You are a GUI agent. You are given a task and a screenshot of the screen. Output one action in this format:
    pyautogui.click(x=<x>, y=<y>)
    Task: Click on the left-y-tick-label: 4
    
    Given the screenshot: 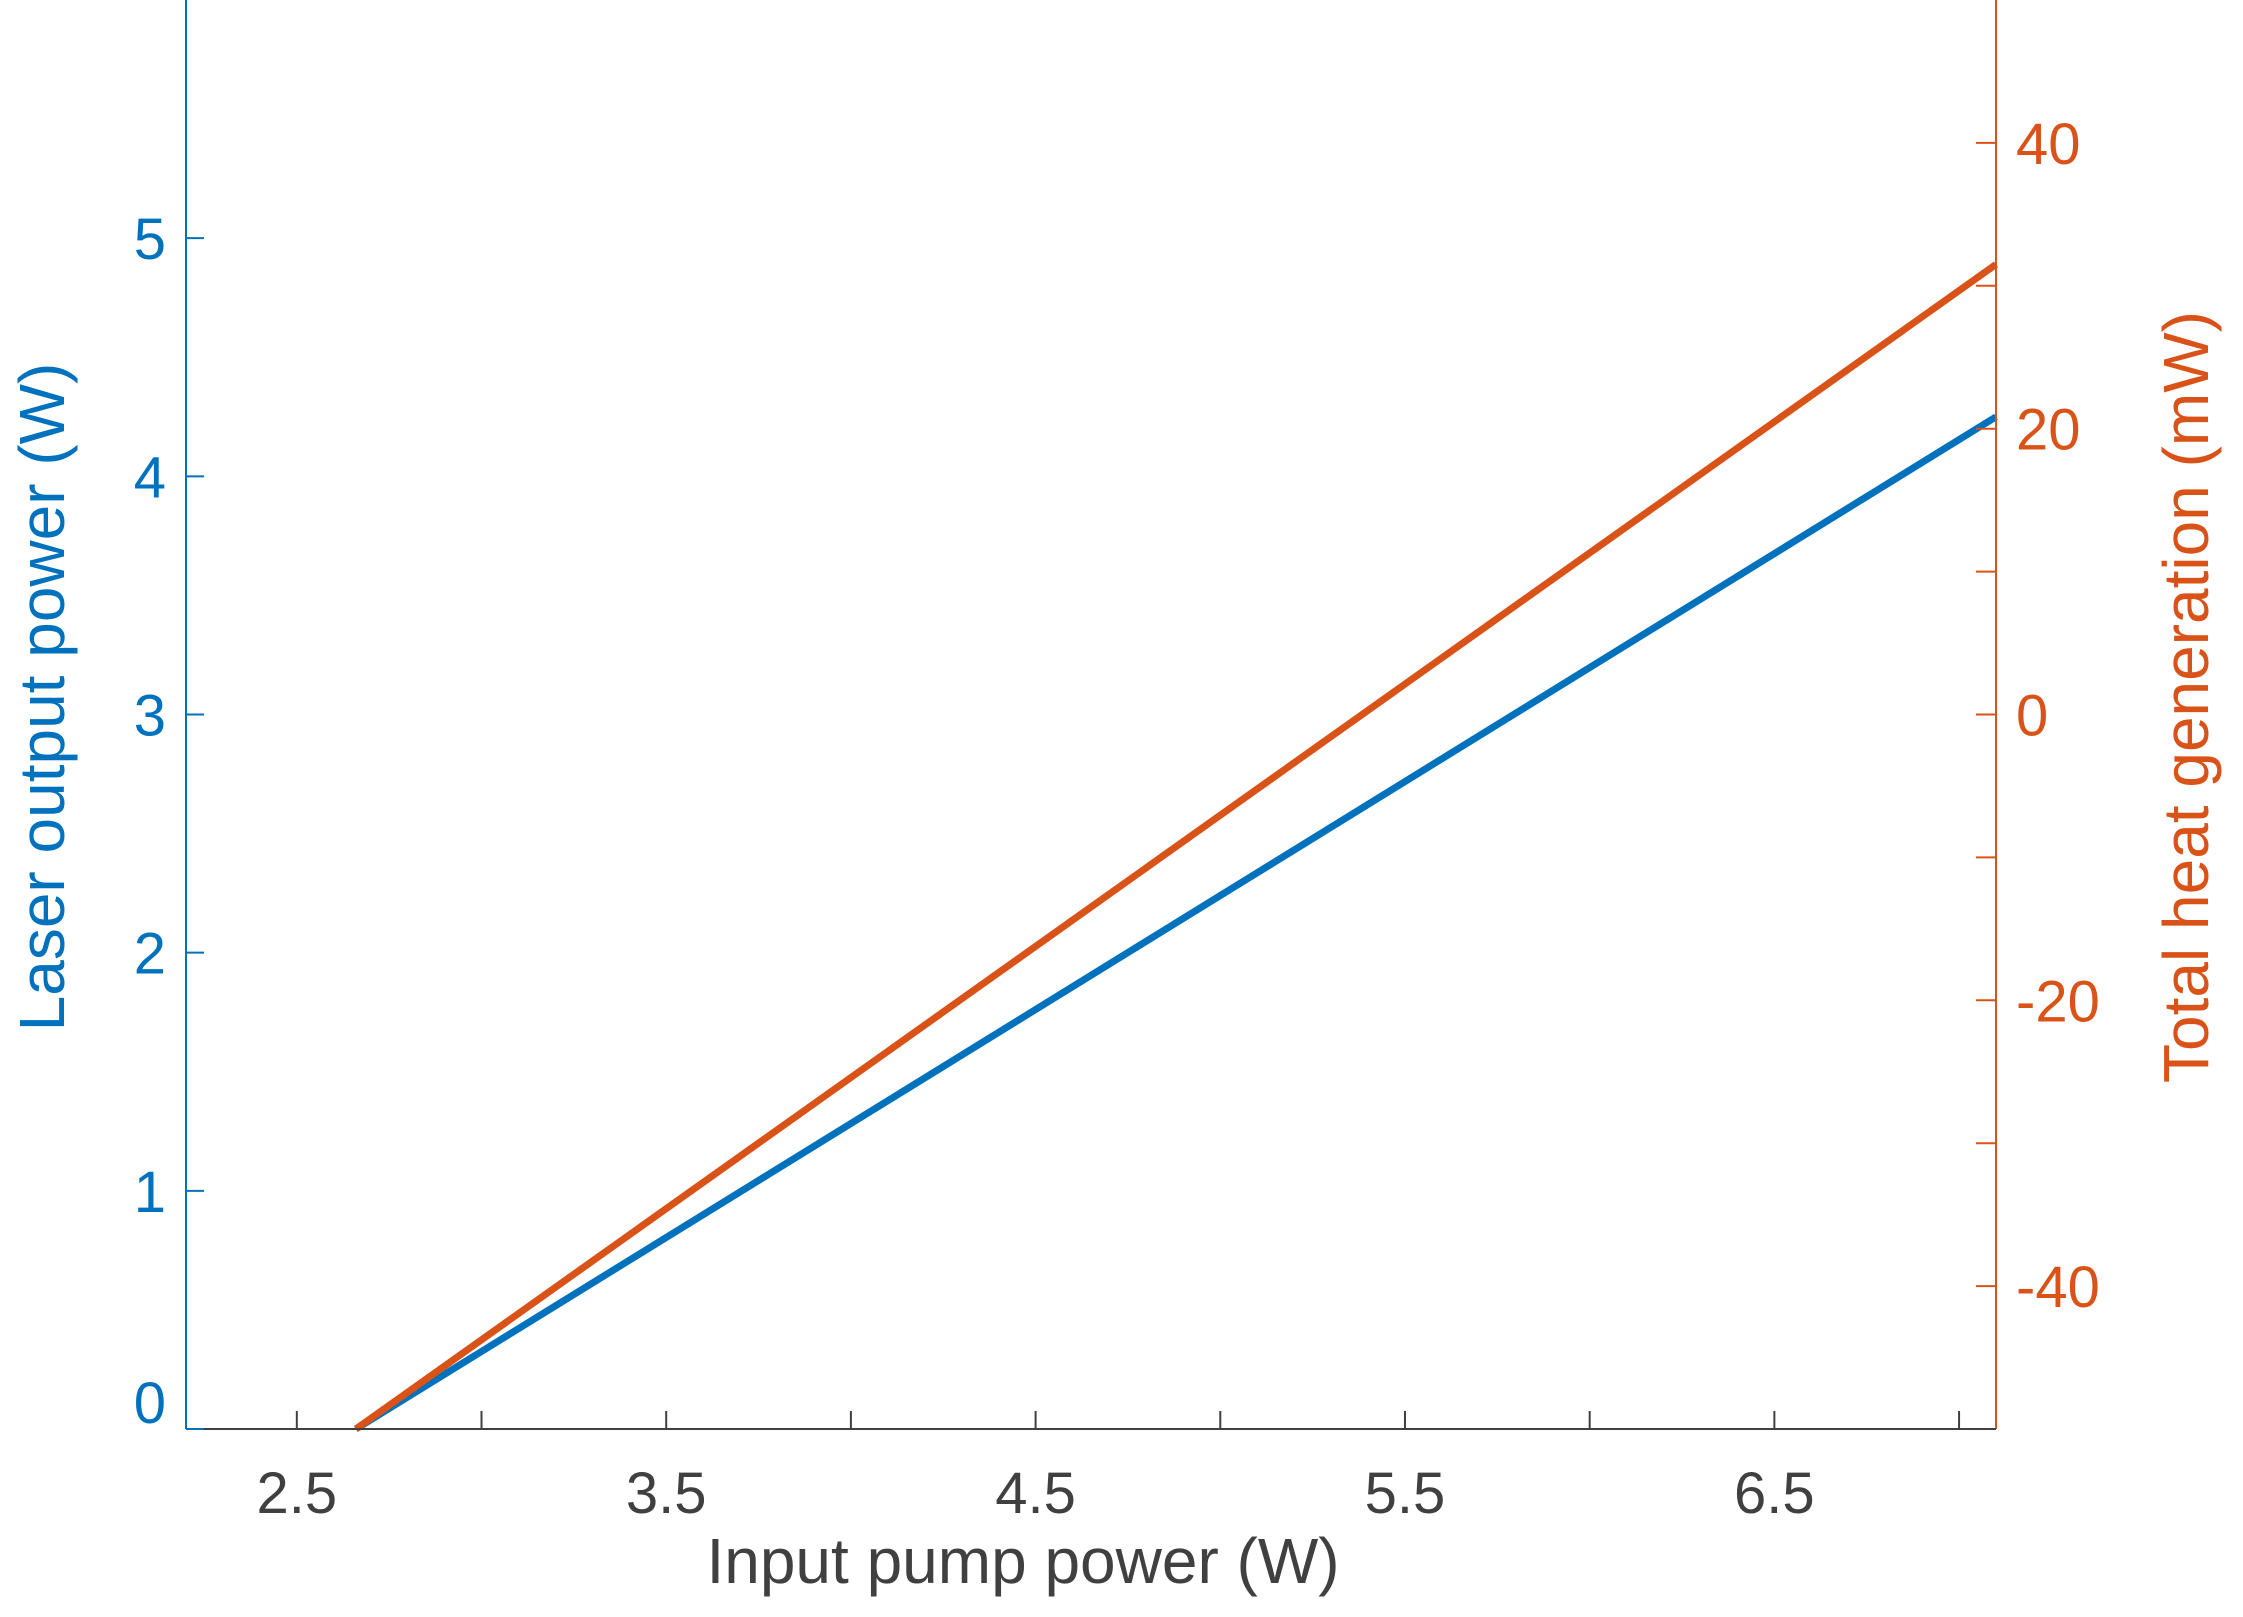 What is the action you would take?
    pyautogui.click(x=150, y=477)
    